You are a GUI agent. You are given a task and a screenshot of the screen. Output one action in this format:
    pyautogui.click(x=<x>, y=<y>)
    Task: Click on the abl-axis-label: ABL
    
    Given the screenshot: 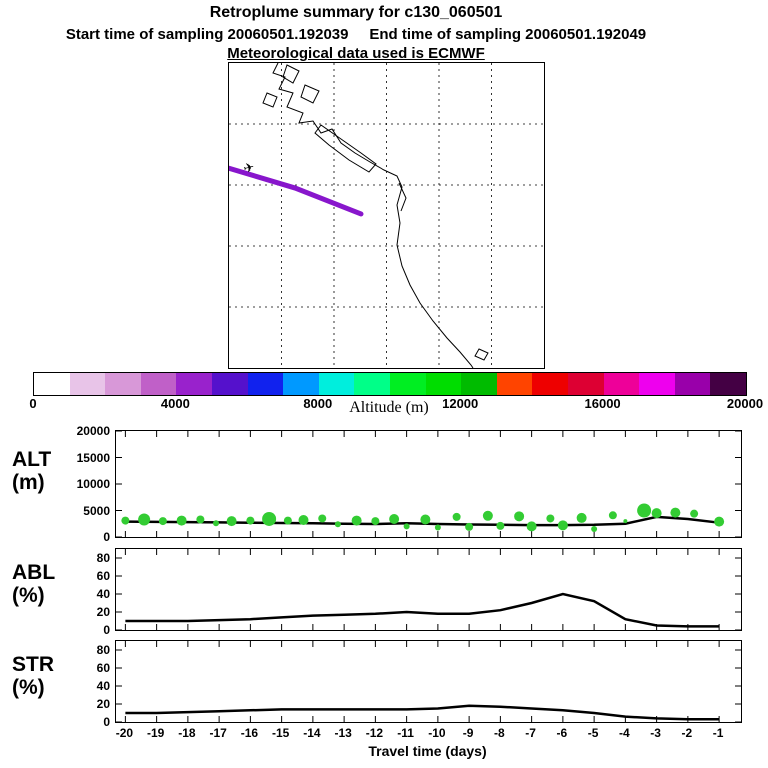 What is the action you would take?
    pyautogui.click(x=34, y=572)
    